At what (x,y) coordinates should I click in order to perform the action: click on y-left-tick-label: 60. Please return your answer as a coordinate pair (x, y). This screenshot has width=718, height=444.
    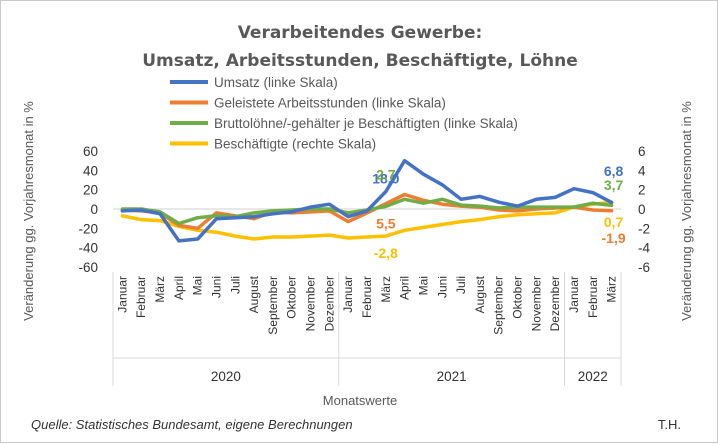
    Looking at the image, I should click on (90, 151).